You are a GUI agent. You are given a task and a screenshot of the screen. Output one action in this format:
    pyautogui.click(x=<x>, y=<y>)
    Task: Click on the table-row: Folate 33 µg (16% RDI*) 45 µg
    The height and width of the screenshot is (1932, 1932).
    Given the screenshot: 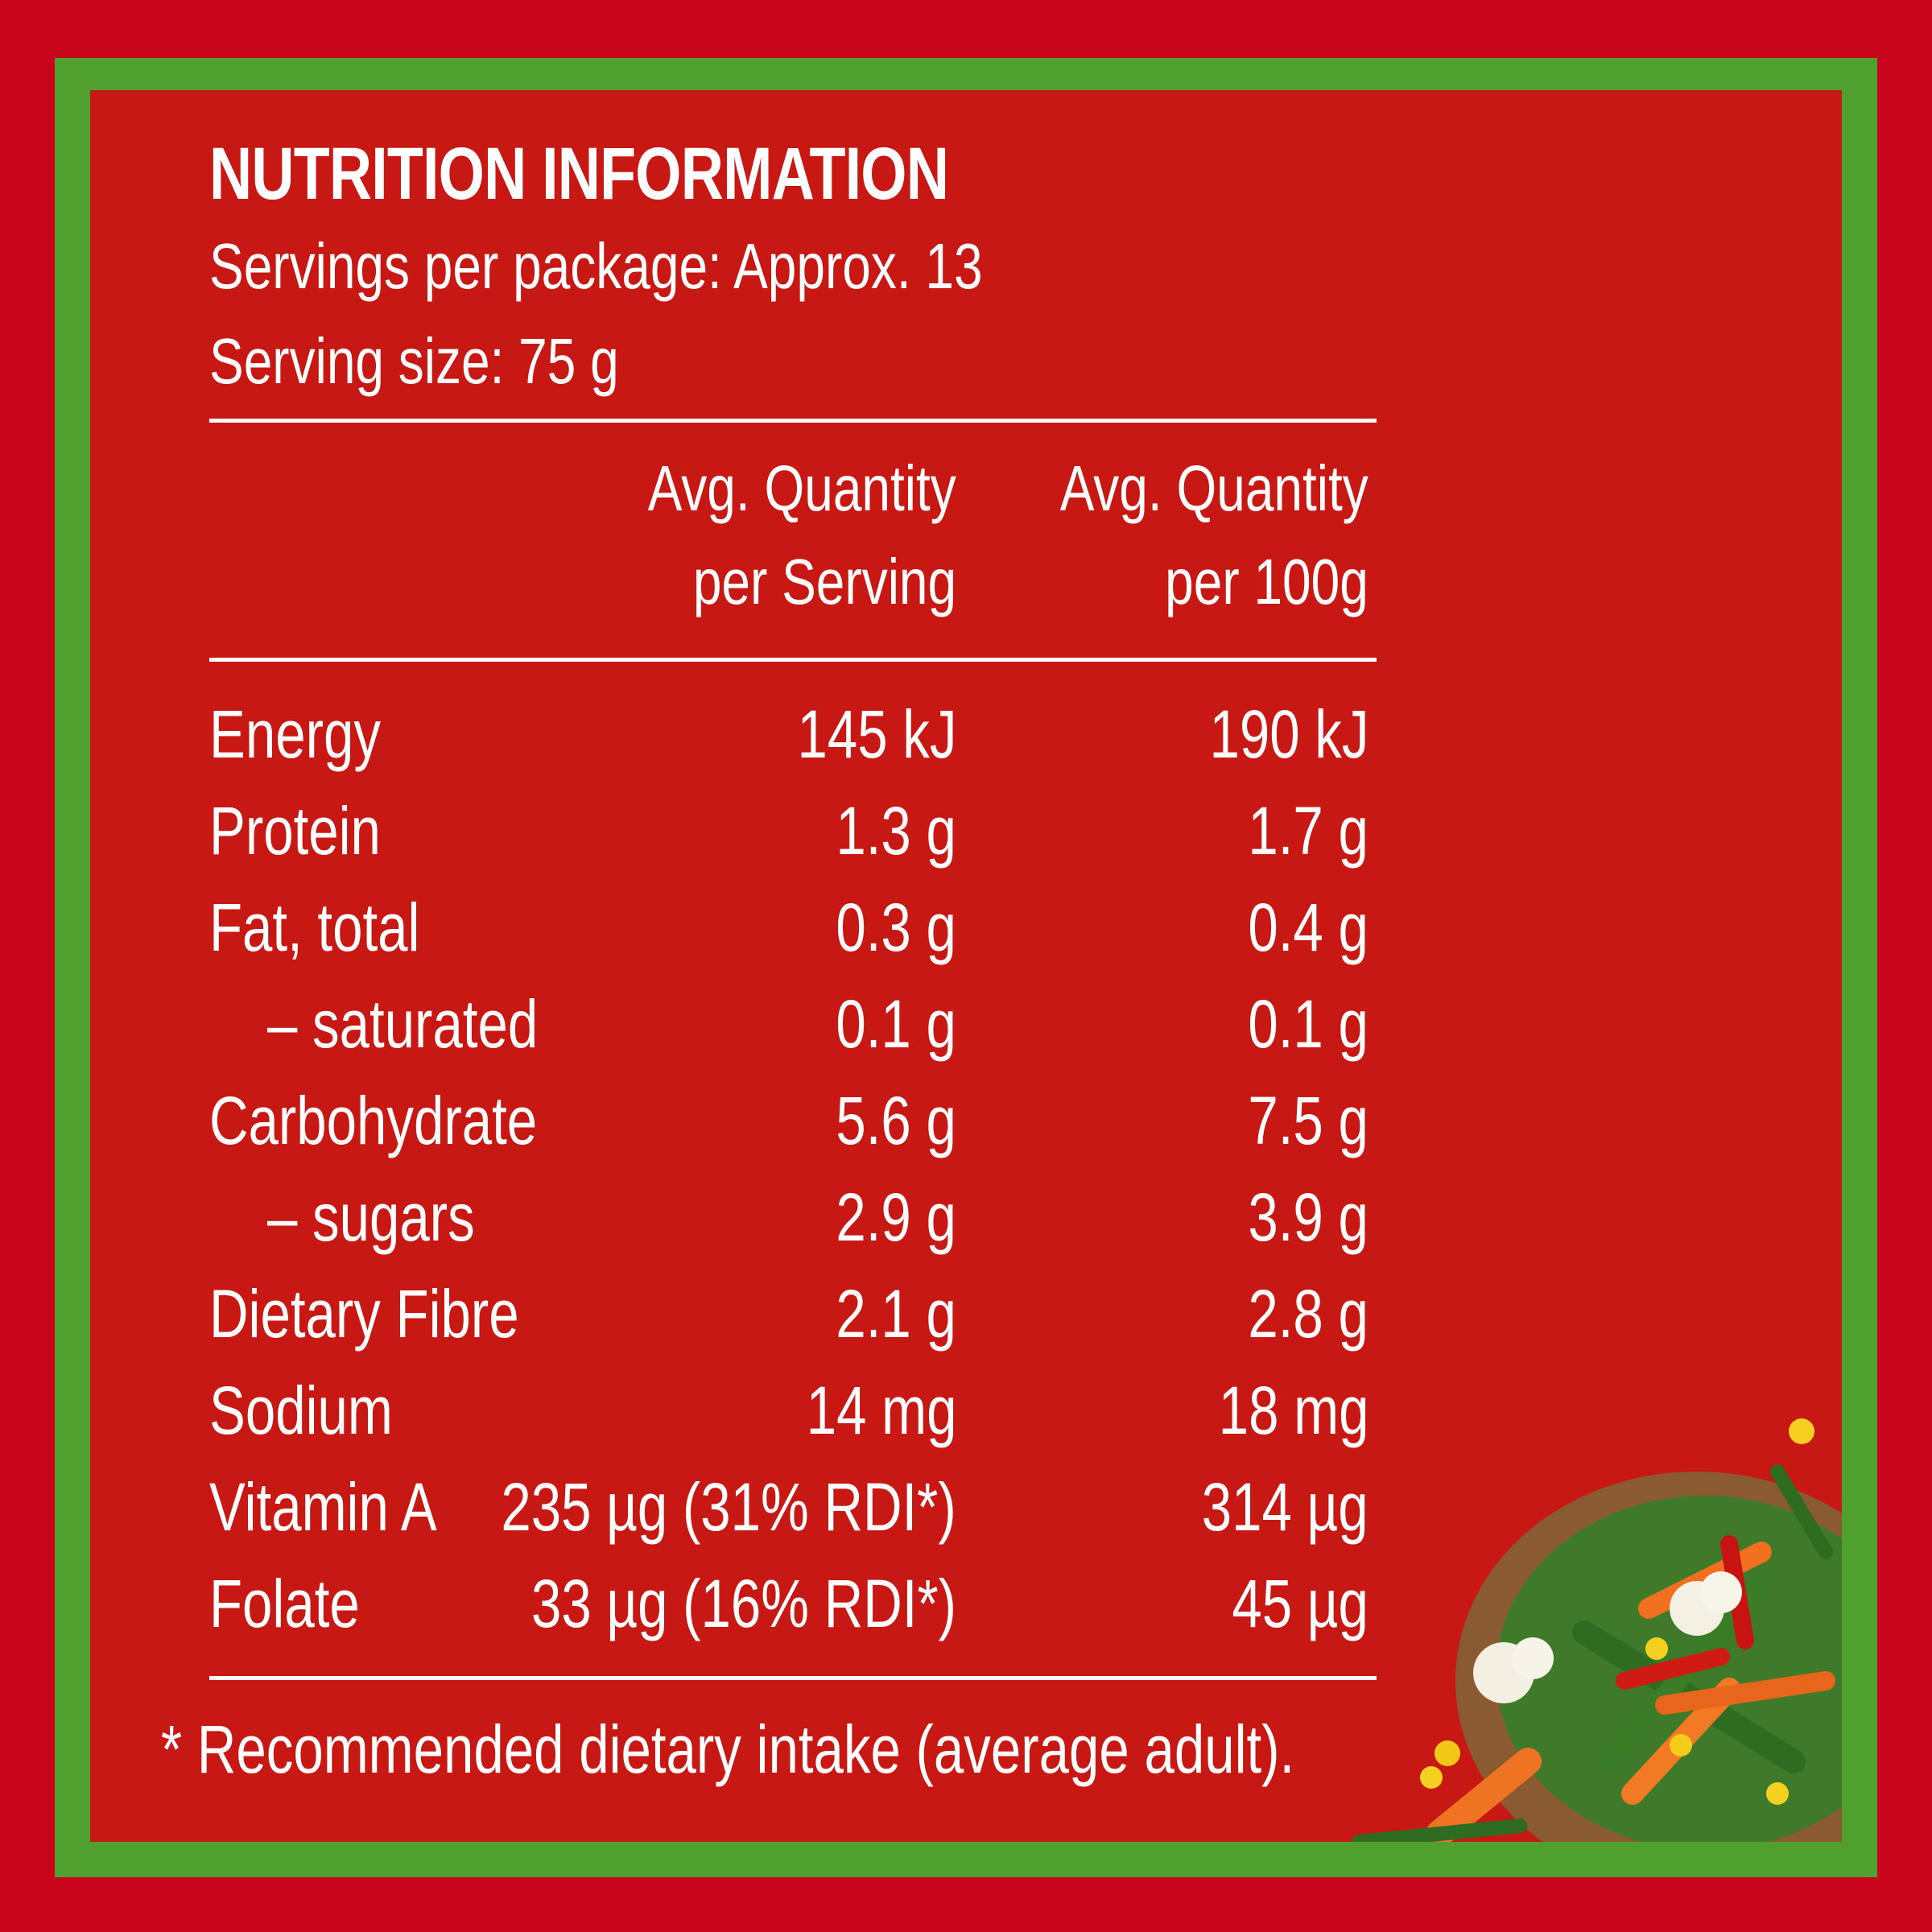 What is the action you would take?
    pyautogui.click(x=793, y=1603)
    